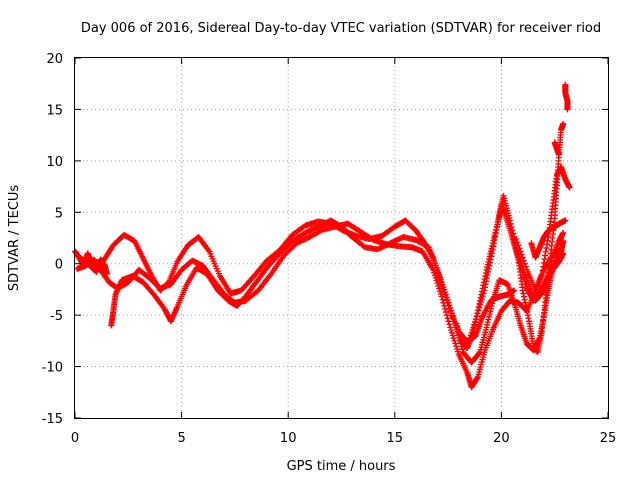 Image resolution: width=640 pixels, height=480 pixels. I want to click on x-tick-label: 10, so click(288, 438).